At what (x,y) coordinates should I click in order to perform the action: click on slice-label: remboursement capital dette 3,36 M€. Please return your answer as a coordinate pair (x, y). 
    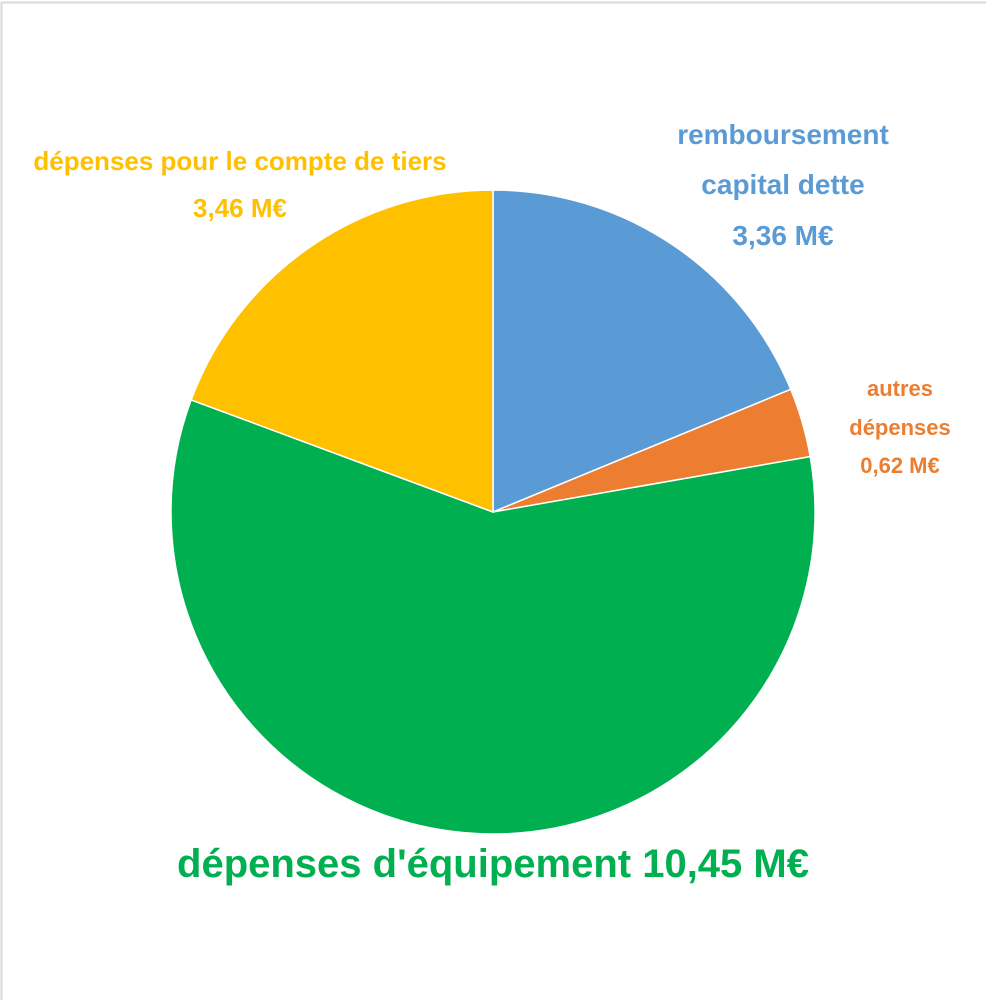
    Looking at the image, I should click on (783, 185).